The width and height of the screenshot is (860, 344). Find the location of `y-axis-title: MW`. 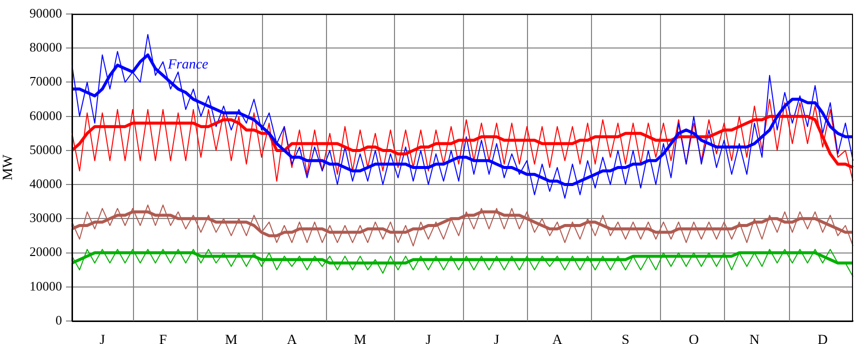

y-axis-title: MW is located at coordinates (8, 167).